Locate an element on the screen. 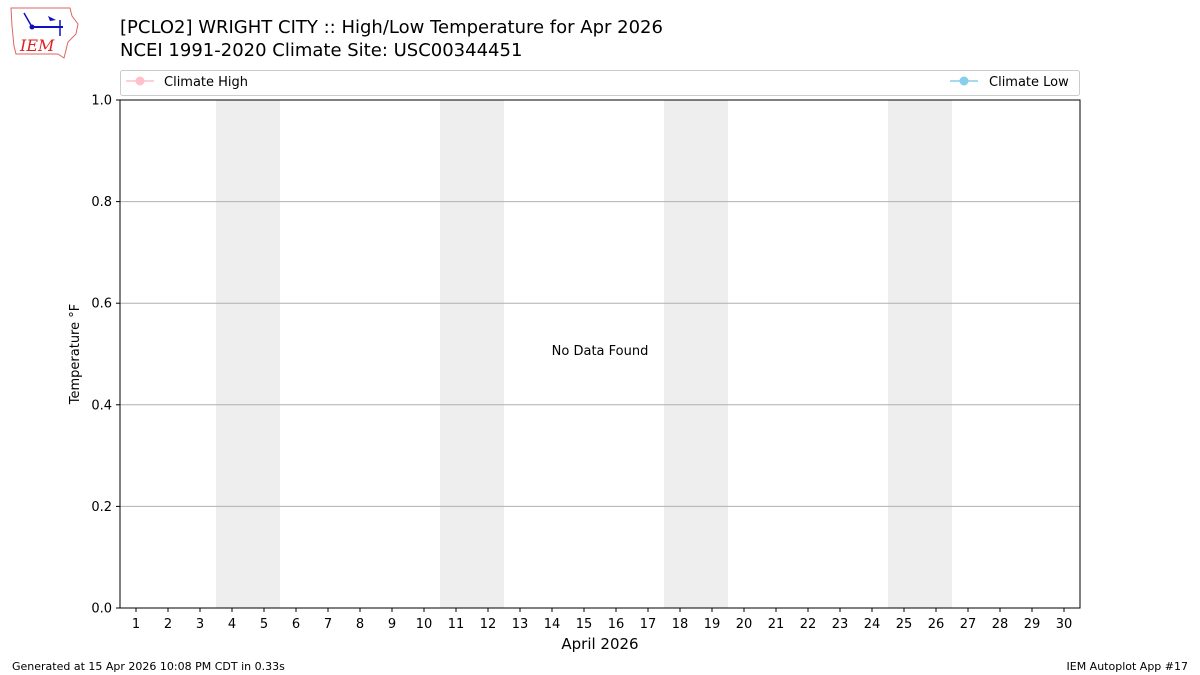 The height and width of the screenshot is (675, 1200). y-tick-label: 0.4 is located at coordinates (101, 405).